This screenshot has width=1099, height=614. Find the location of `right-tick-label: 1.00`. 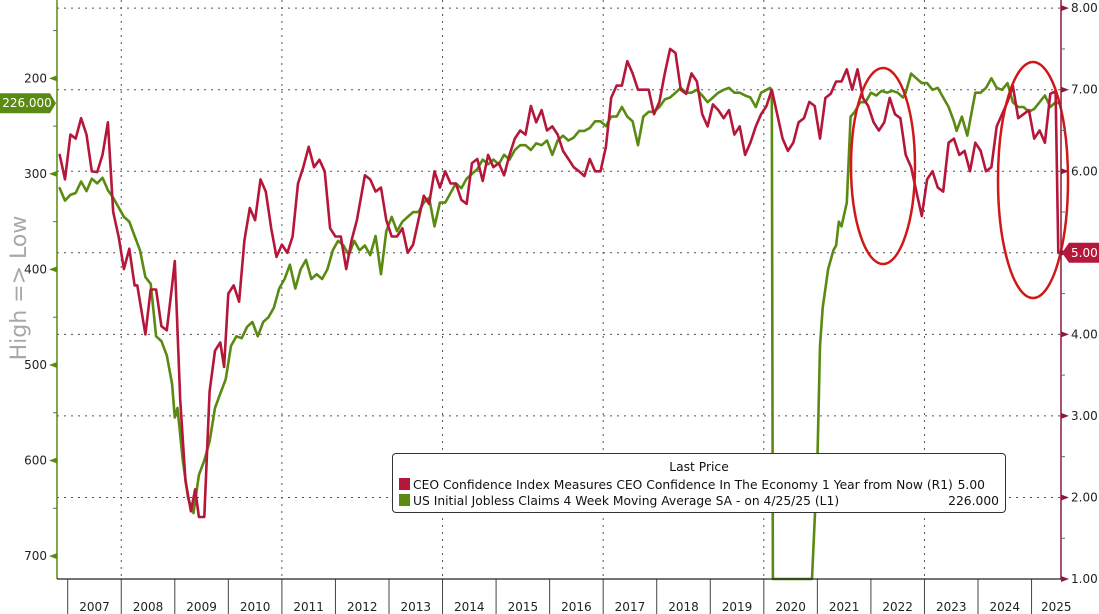

right-tick-label: 1.00 is located at coordinates (1084, 579).